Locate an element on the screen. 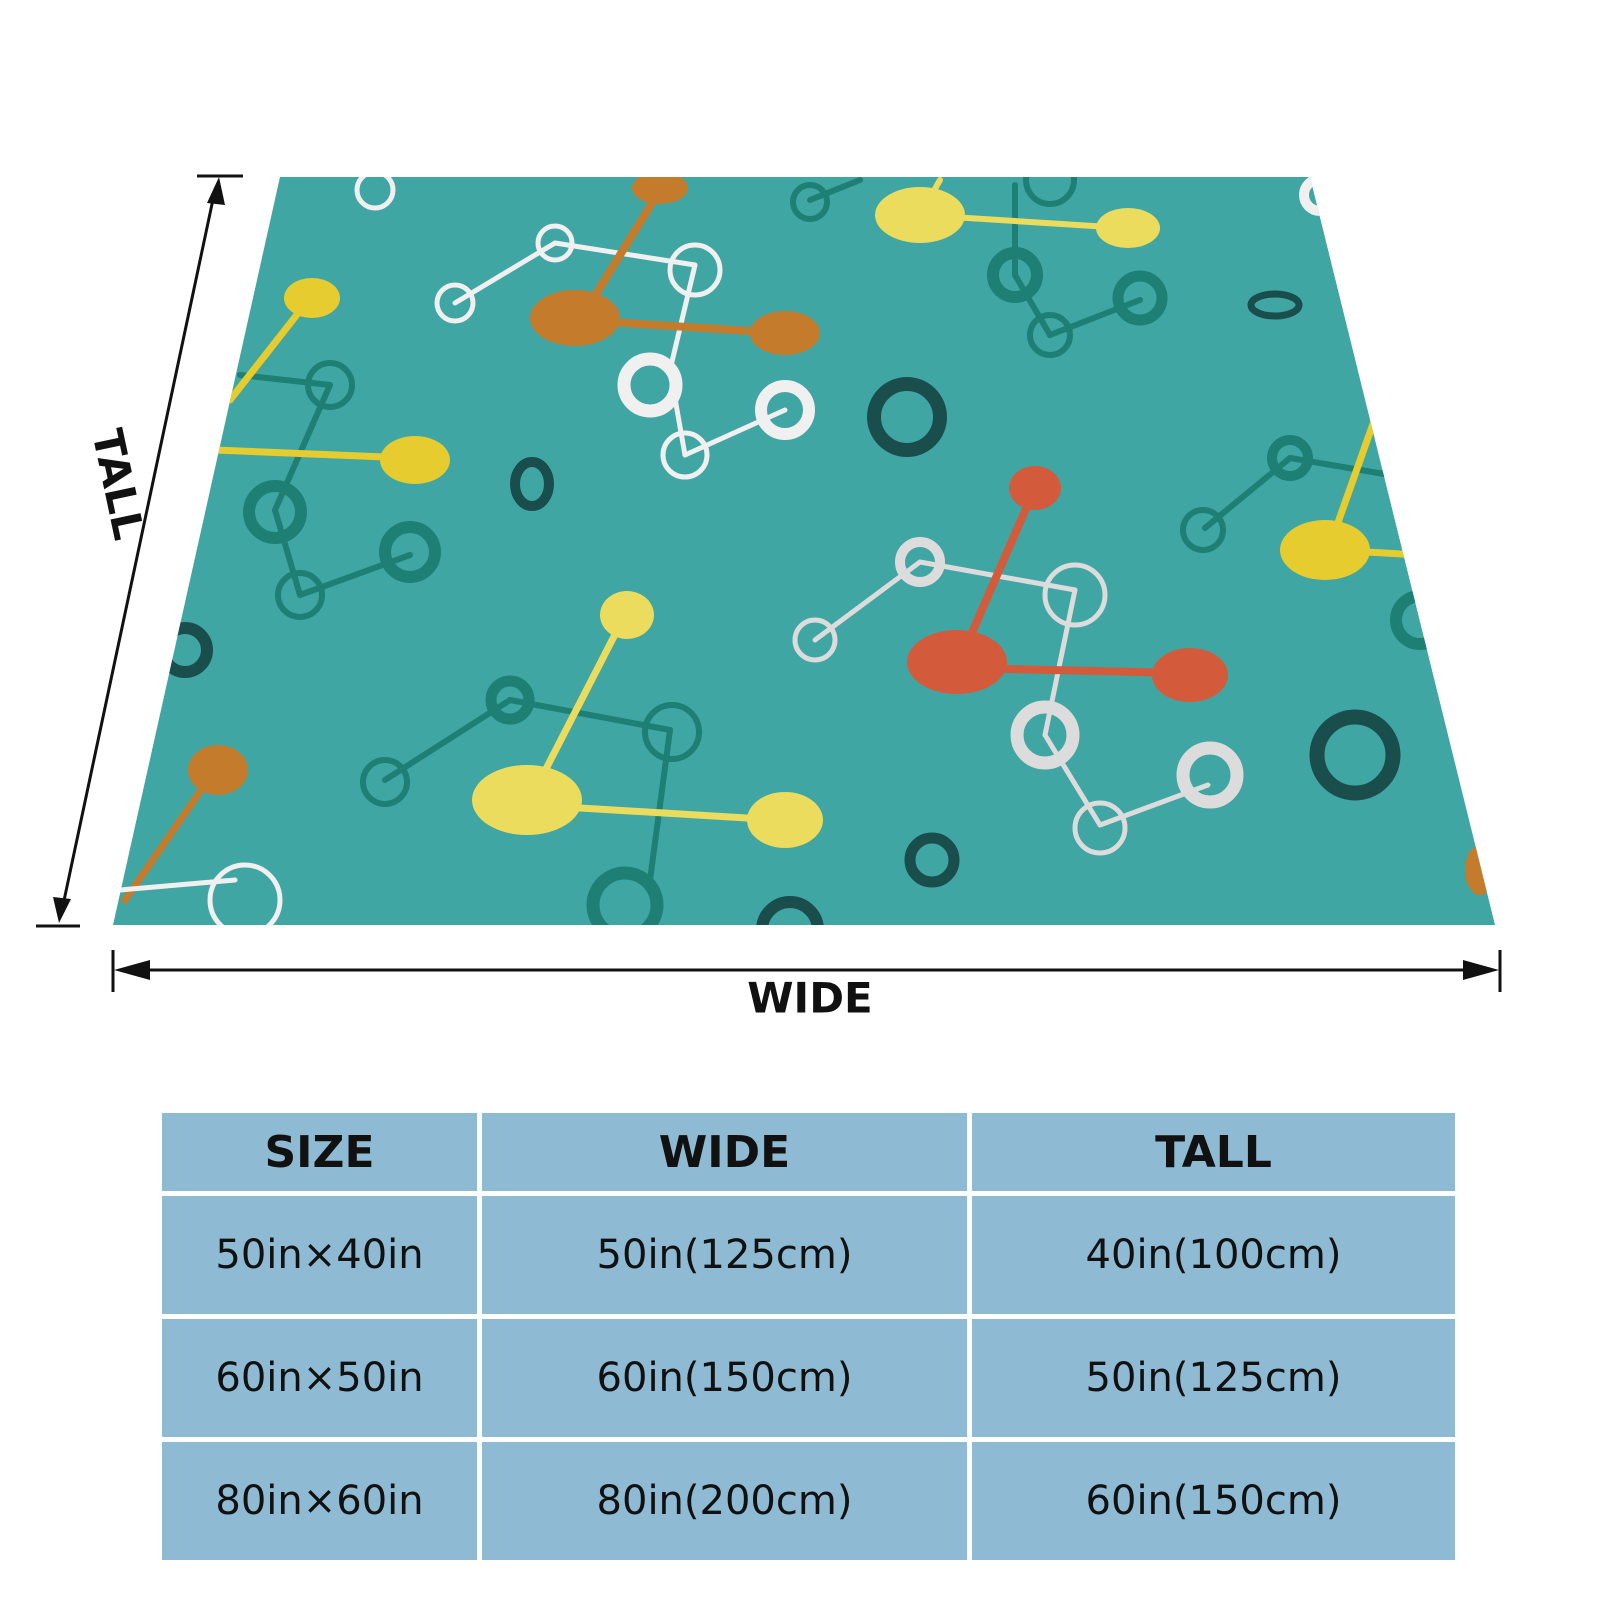 The width and height of the screenshot is (1600, 1600). width-label: WIDE is located at coordinates (810, 998).